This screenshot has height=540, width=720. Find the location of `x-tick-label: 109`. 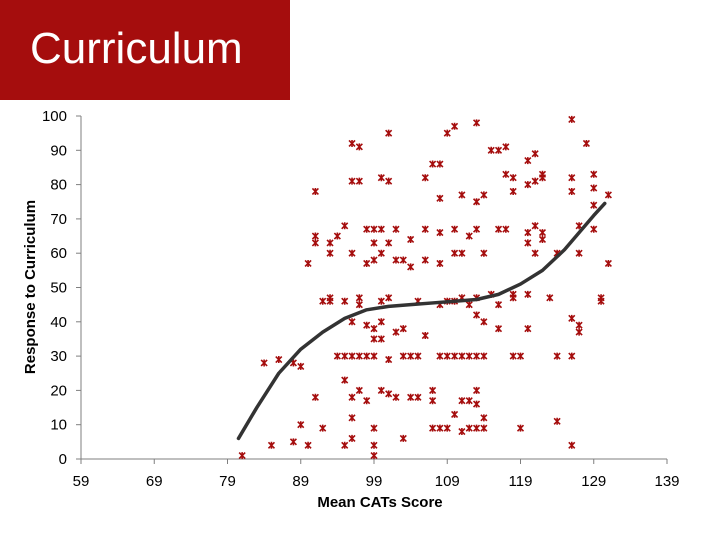

x-tick-label: 109 is located at coordinates (447, 481).